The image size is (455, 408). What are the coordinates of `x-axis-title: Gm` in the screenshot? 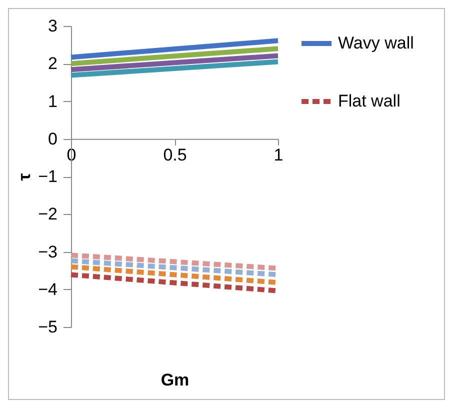 It's located at (175, 380).